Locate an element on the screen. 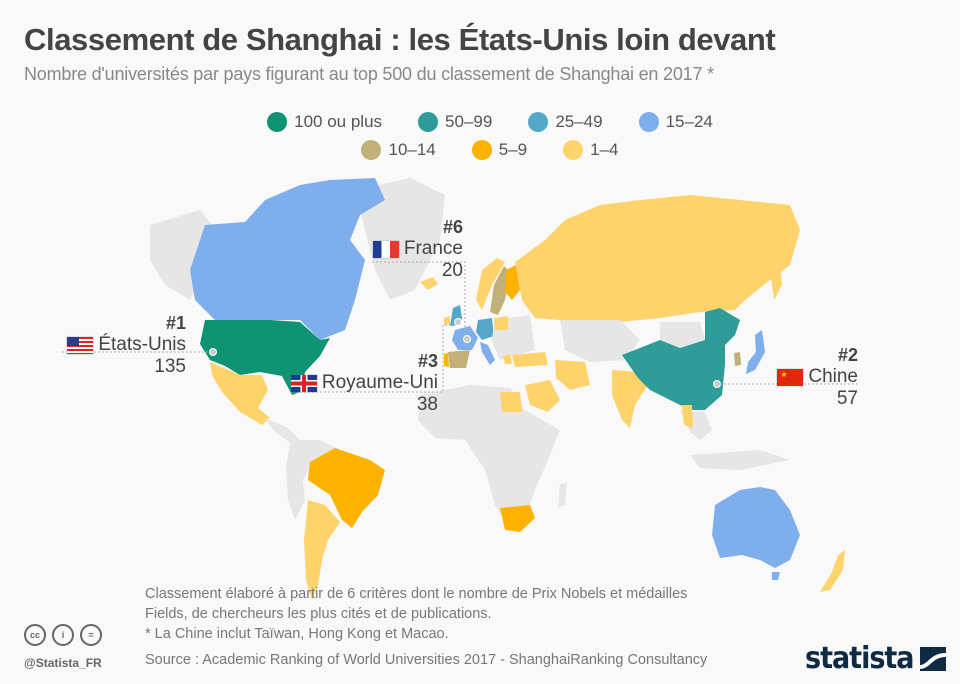 The image size is (960, 684). legend-item-10-14: 10–14 is located at coordinates (398, 150).